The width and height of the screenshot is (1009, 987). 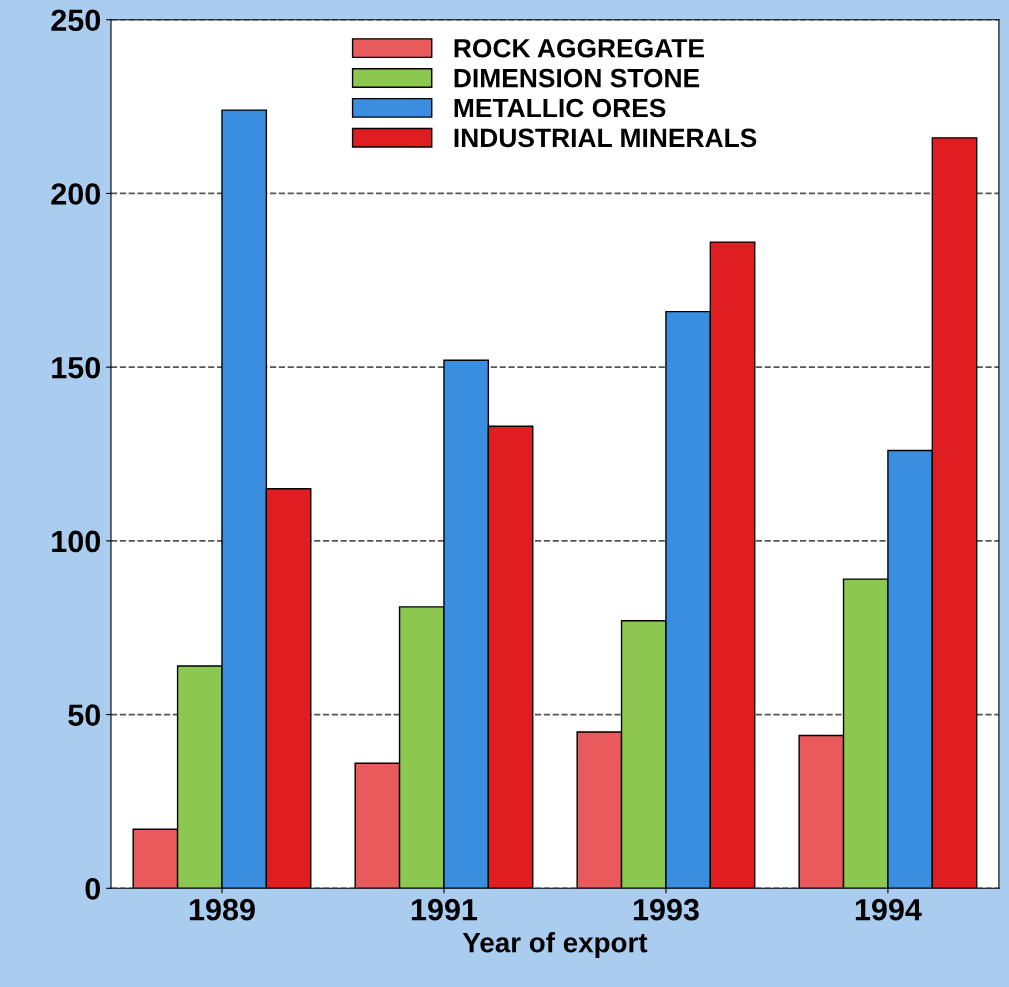 What do you see at coordinates (666, 909) in the screenshot?
I see `x-tick-label: 1993` at bounding box center [666, 909].